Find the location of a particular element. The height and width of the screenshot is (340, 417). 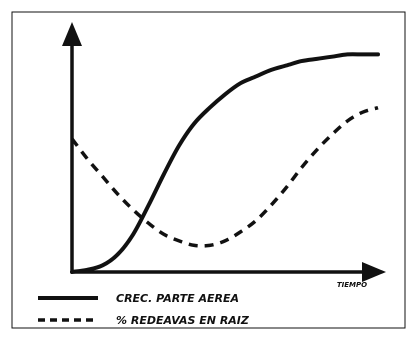

legend-label-2: % REDEAVAS EN RAIZ is located at coordinates (183, 320).